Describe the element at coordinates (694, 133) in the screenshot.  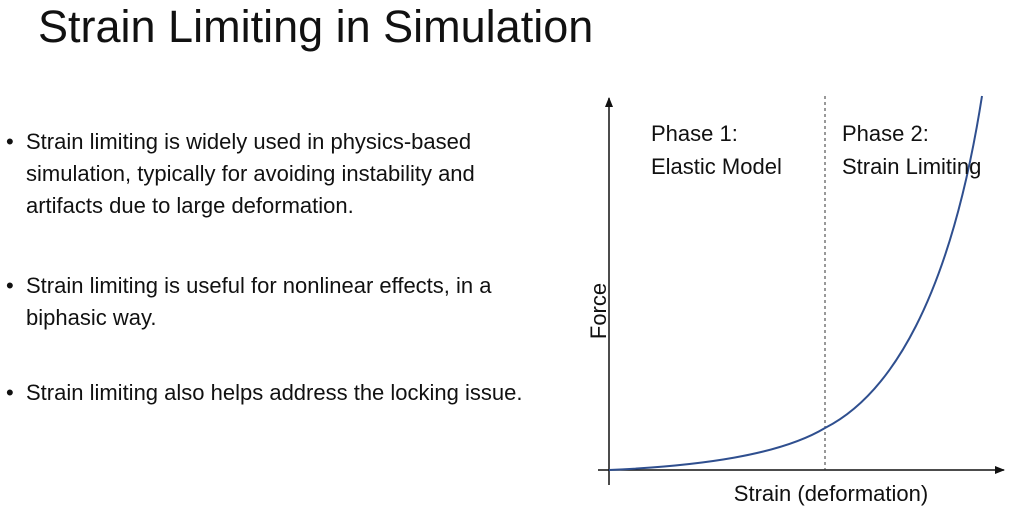
I see `phase1-title: Phase 1:` at that location.